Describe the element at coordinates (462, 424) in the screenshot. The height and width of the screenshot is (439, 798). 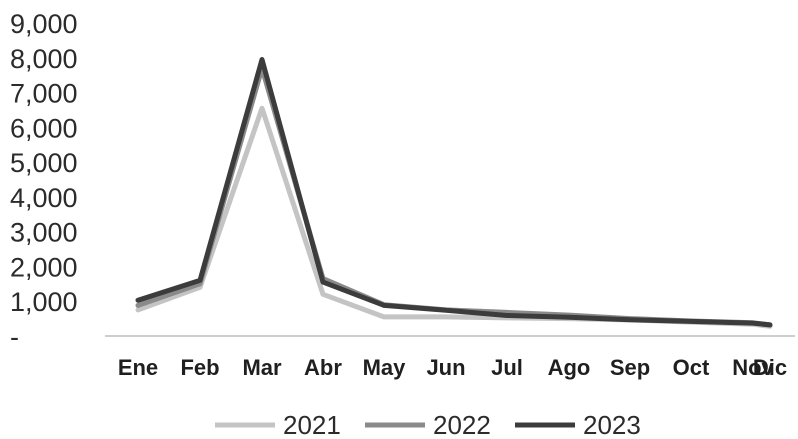
I see `legend-label-2022: 2022` at that location.